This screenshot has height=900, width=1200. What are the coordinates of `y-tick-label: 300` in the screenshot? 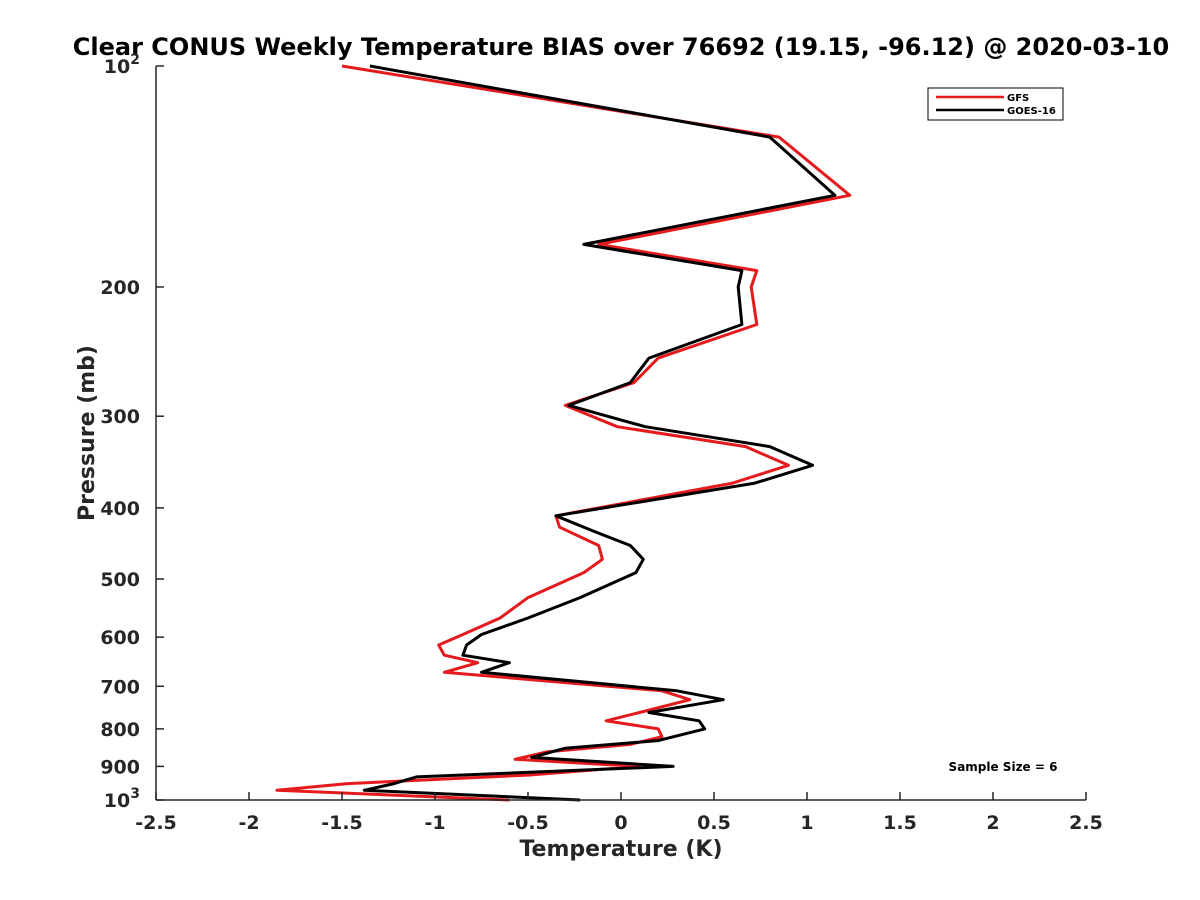 It's located at (120, 417).